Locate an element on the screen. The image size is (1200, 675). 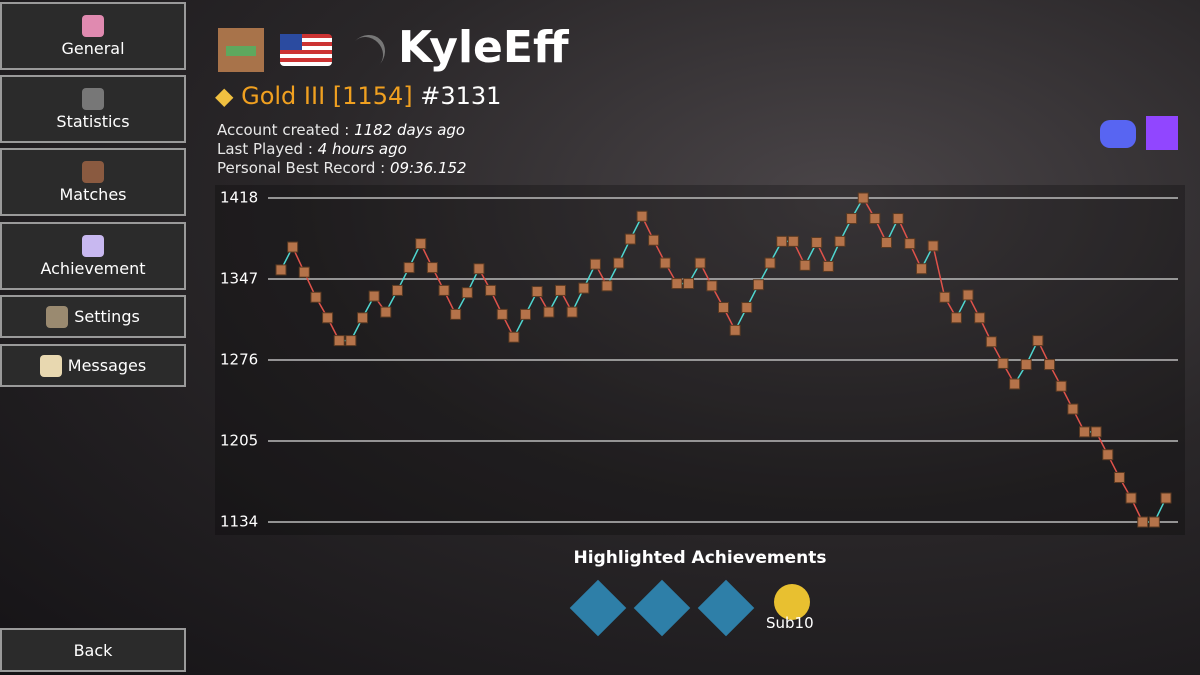
y-tick-label: 1276 is located at coordinates (239, 360).